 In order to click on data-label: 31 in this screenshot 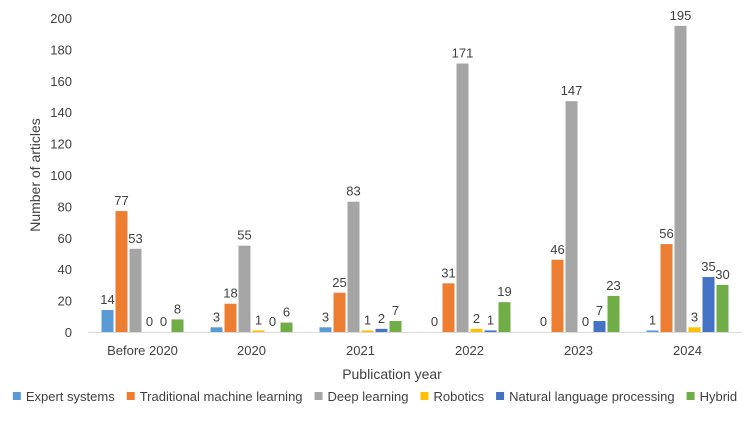, I will do `click(448, 272)`.